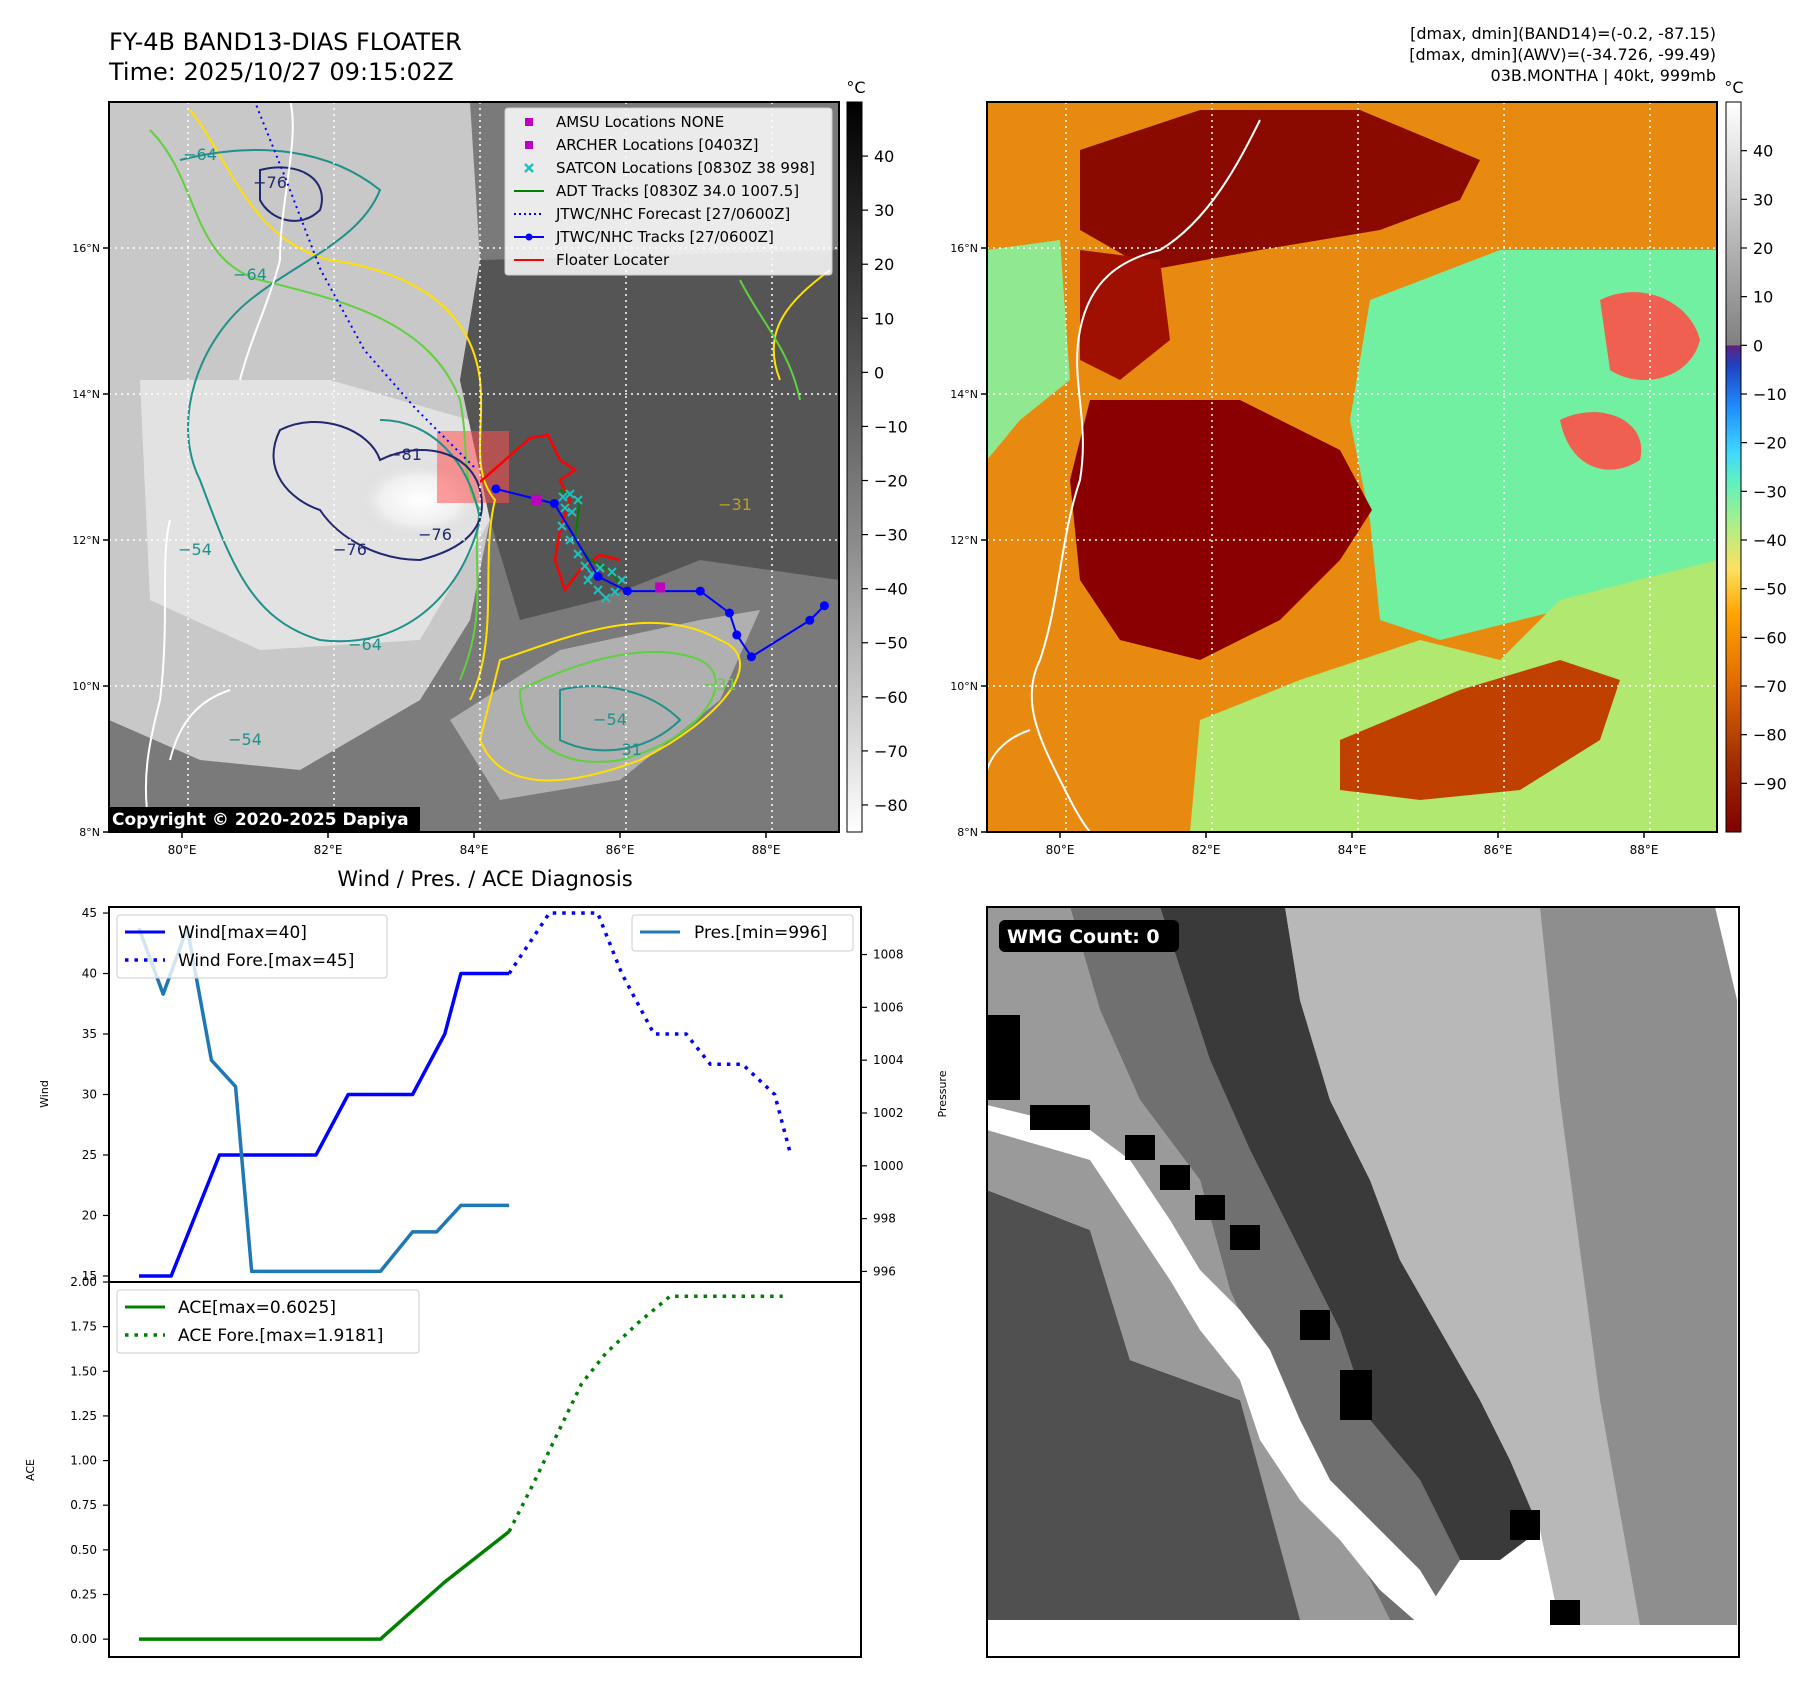 The width and height of the screenshot is (1801, 1690). Describe the element at coordinates (1563, 33) in the screenshot. I see `info-line1: [dmax, dmin](BAND14)=(-0.2, -87.15)` at that location.